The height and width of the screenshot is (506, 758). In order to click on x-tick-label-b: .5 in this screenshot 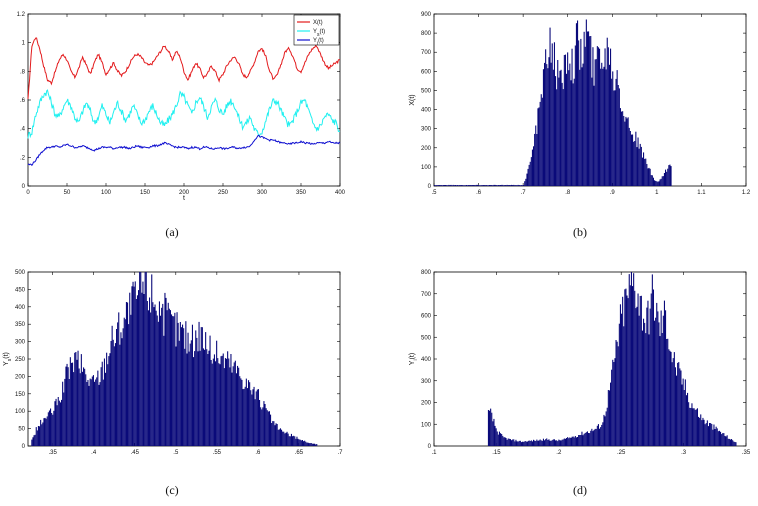, I will do `click(434, 193)`.